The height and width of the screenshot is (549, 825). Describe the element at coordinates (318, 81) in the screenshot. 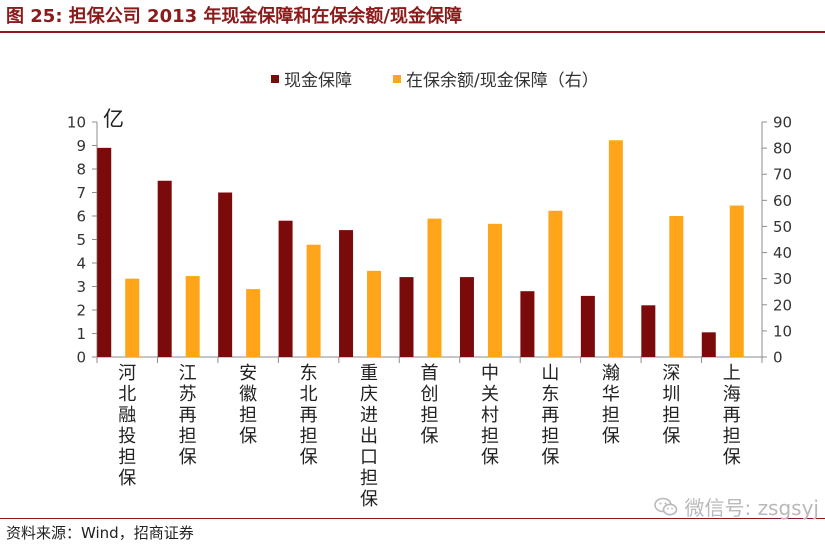

I see `legend-label-cash: 现金保障` at that location.